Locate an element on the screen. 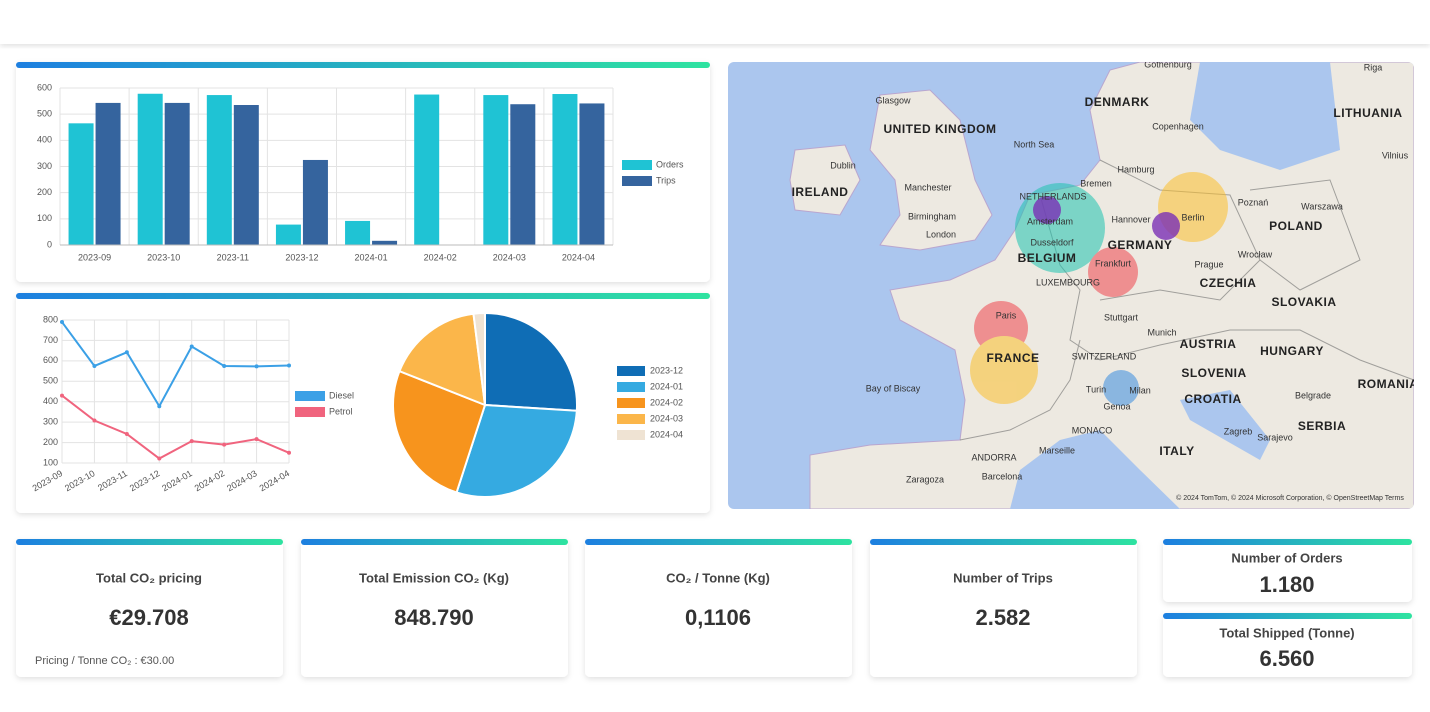  map-label: CZECHIA is located at coordinates (1228, 283).